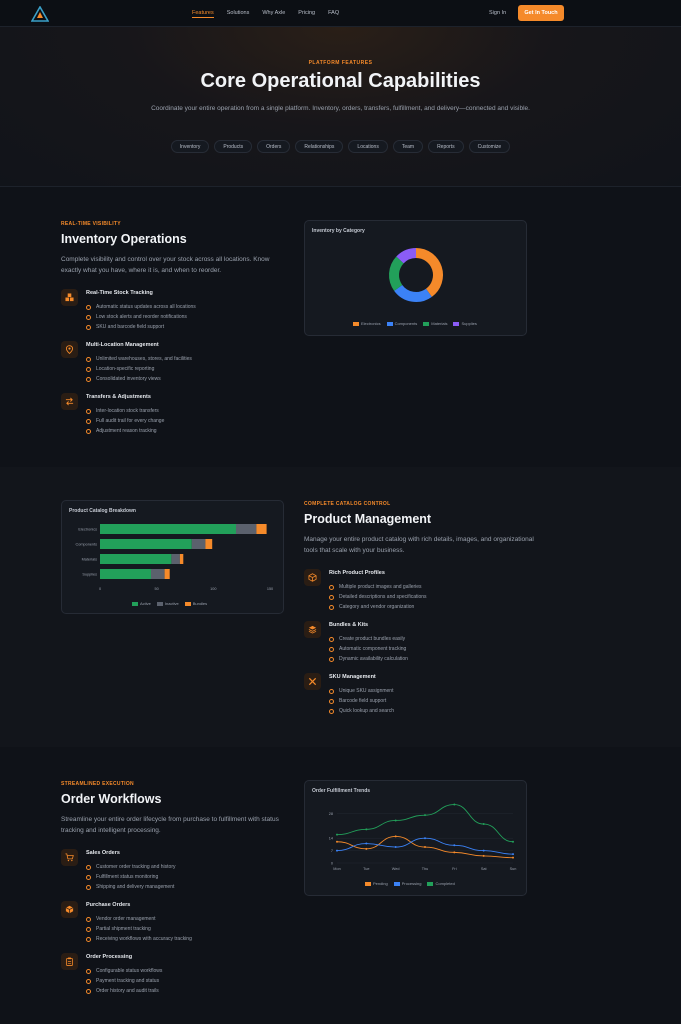 The width and height of the screenshot is (681, 1024). I want to click on list-item: Adjustment reason tracking, so click(125, 431).